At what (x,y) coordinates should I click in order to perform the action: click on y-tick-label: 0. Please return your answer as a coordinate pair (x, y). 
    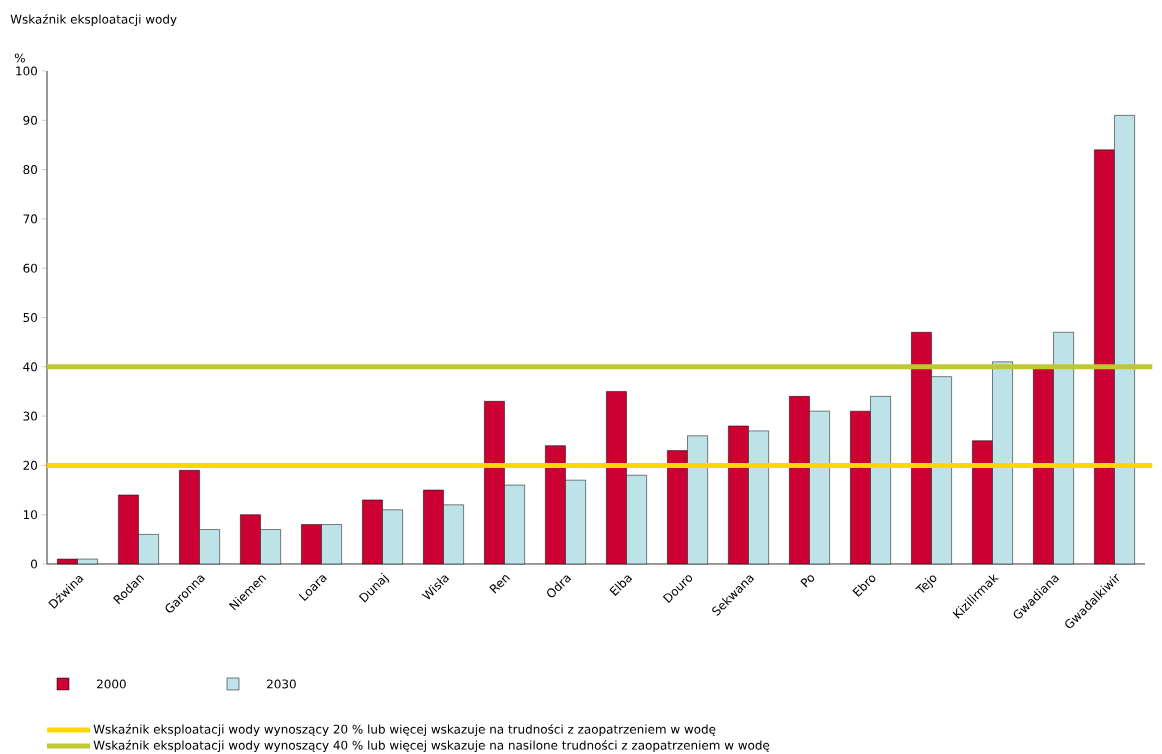
    Looking at the image, I should click on (34, 564).